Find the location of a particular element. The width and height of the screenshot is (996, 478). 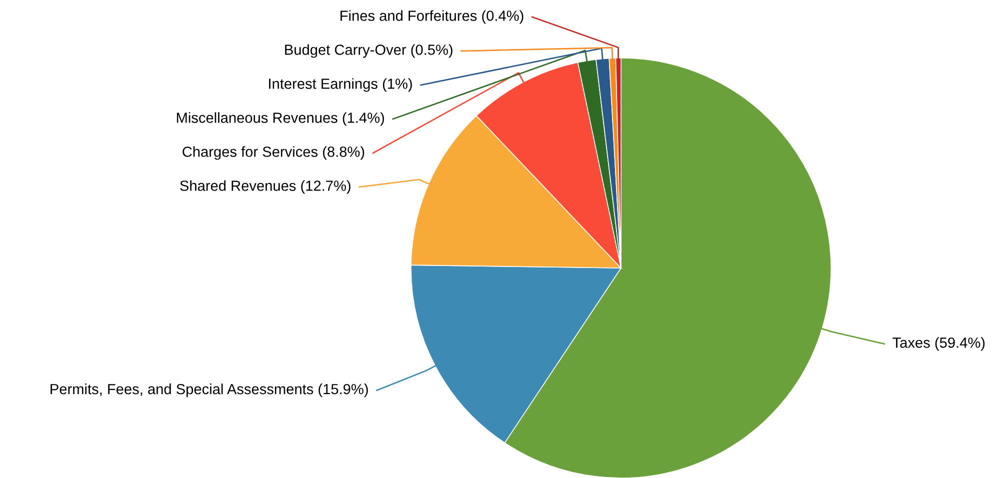

slice-label: Miscellaneous Revenues (1.4%) is located at coordinates (280, 119).